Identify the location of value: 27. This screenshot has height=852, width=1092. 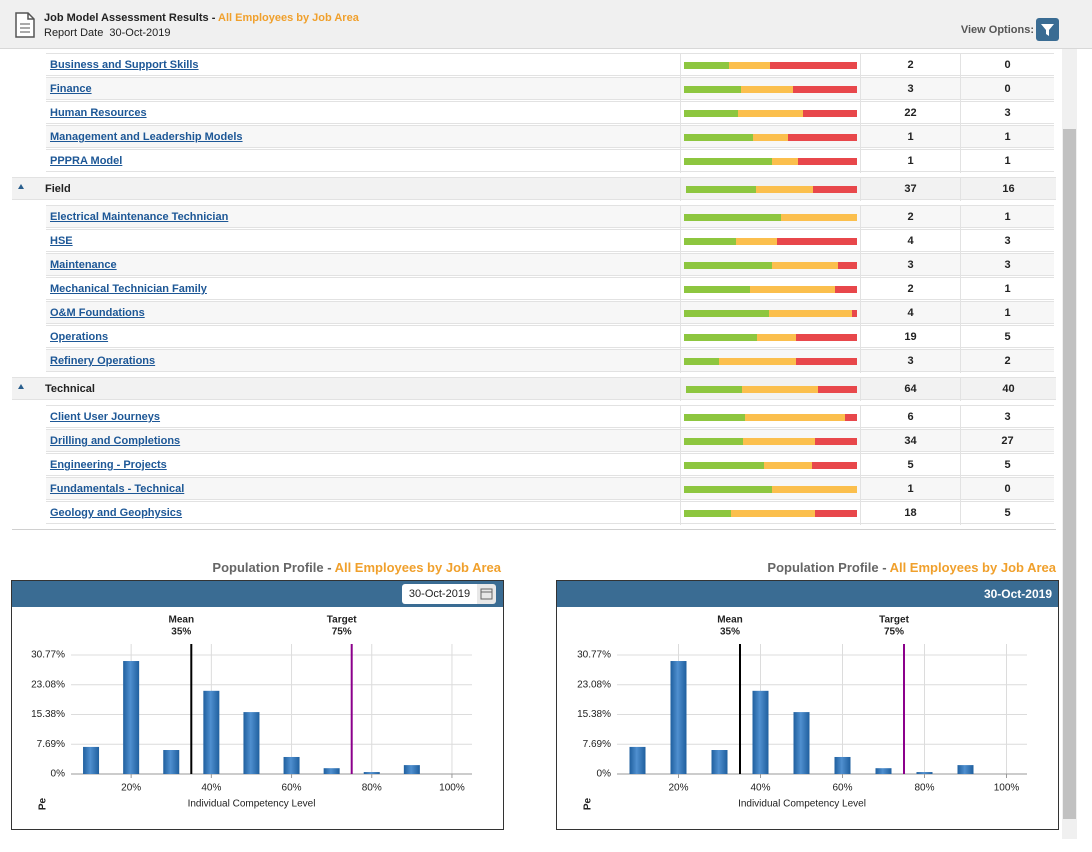
(1007, 441).